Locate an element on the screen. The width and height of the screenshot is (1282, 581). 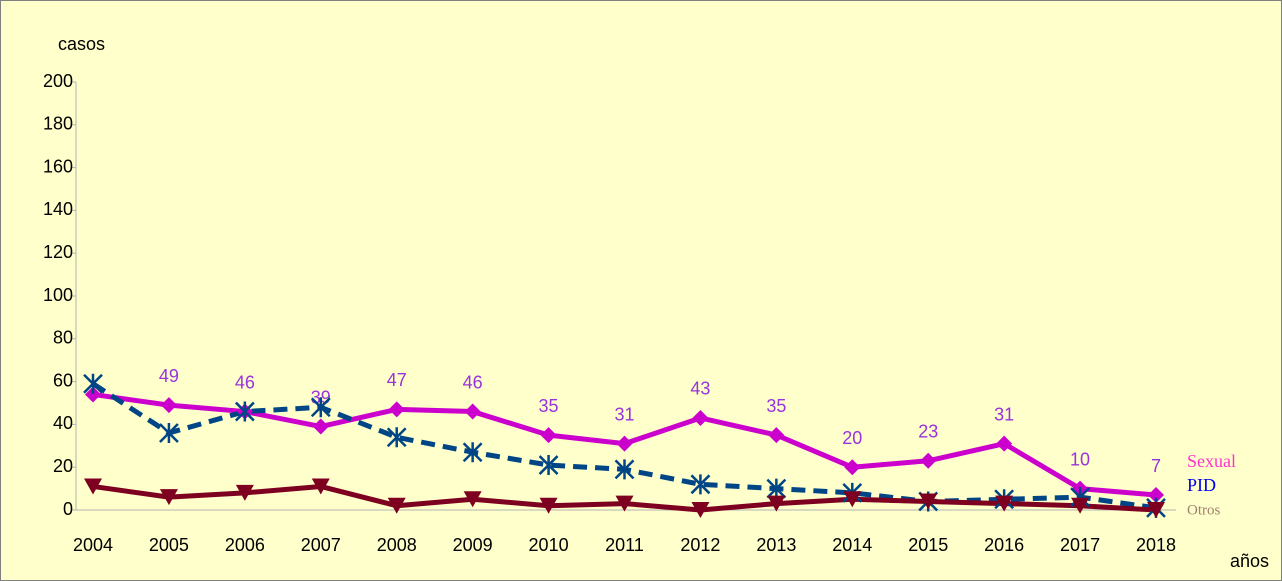
data-label: 20 is located at coordinates (852, 438).